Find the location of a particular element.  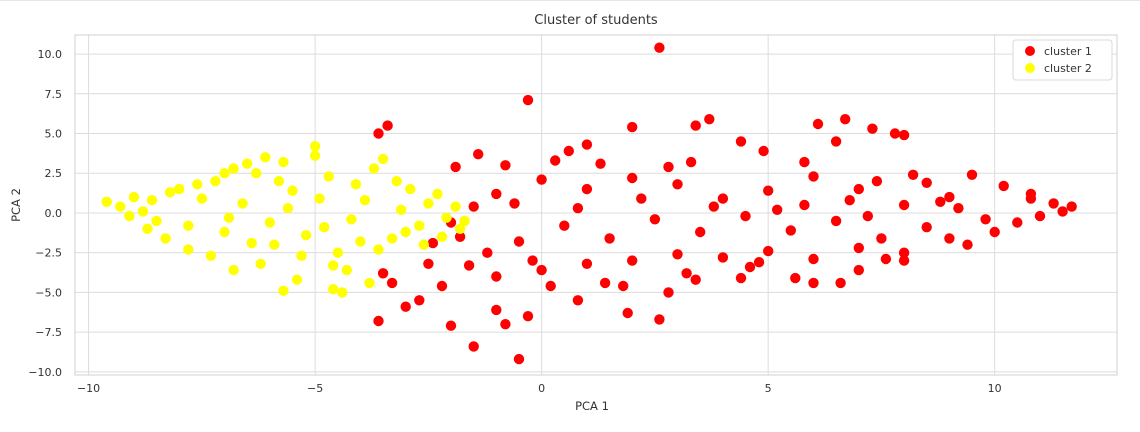

x-tick-label: −5 is located at coordinates (315, 388).